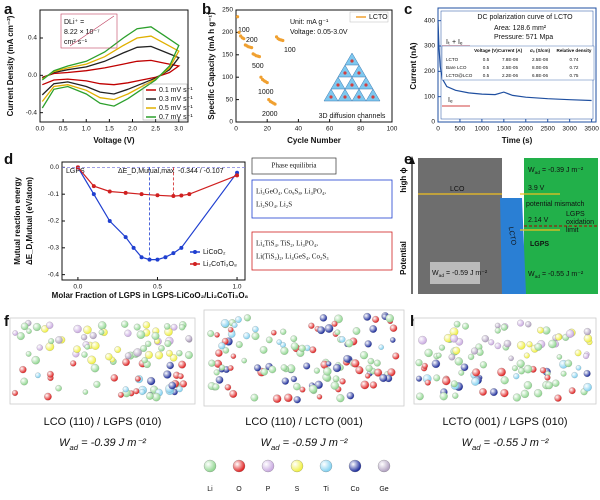  Describe the element at coordinates (297, 489) in the screenshot. I see `element-label: S` at that location.